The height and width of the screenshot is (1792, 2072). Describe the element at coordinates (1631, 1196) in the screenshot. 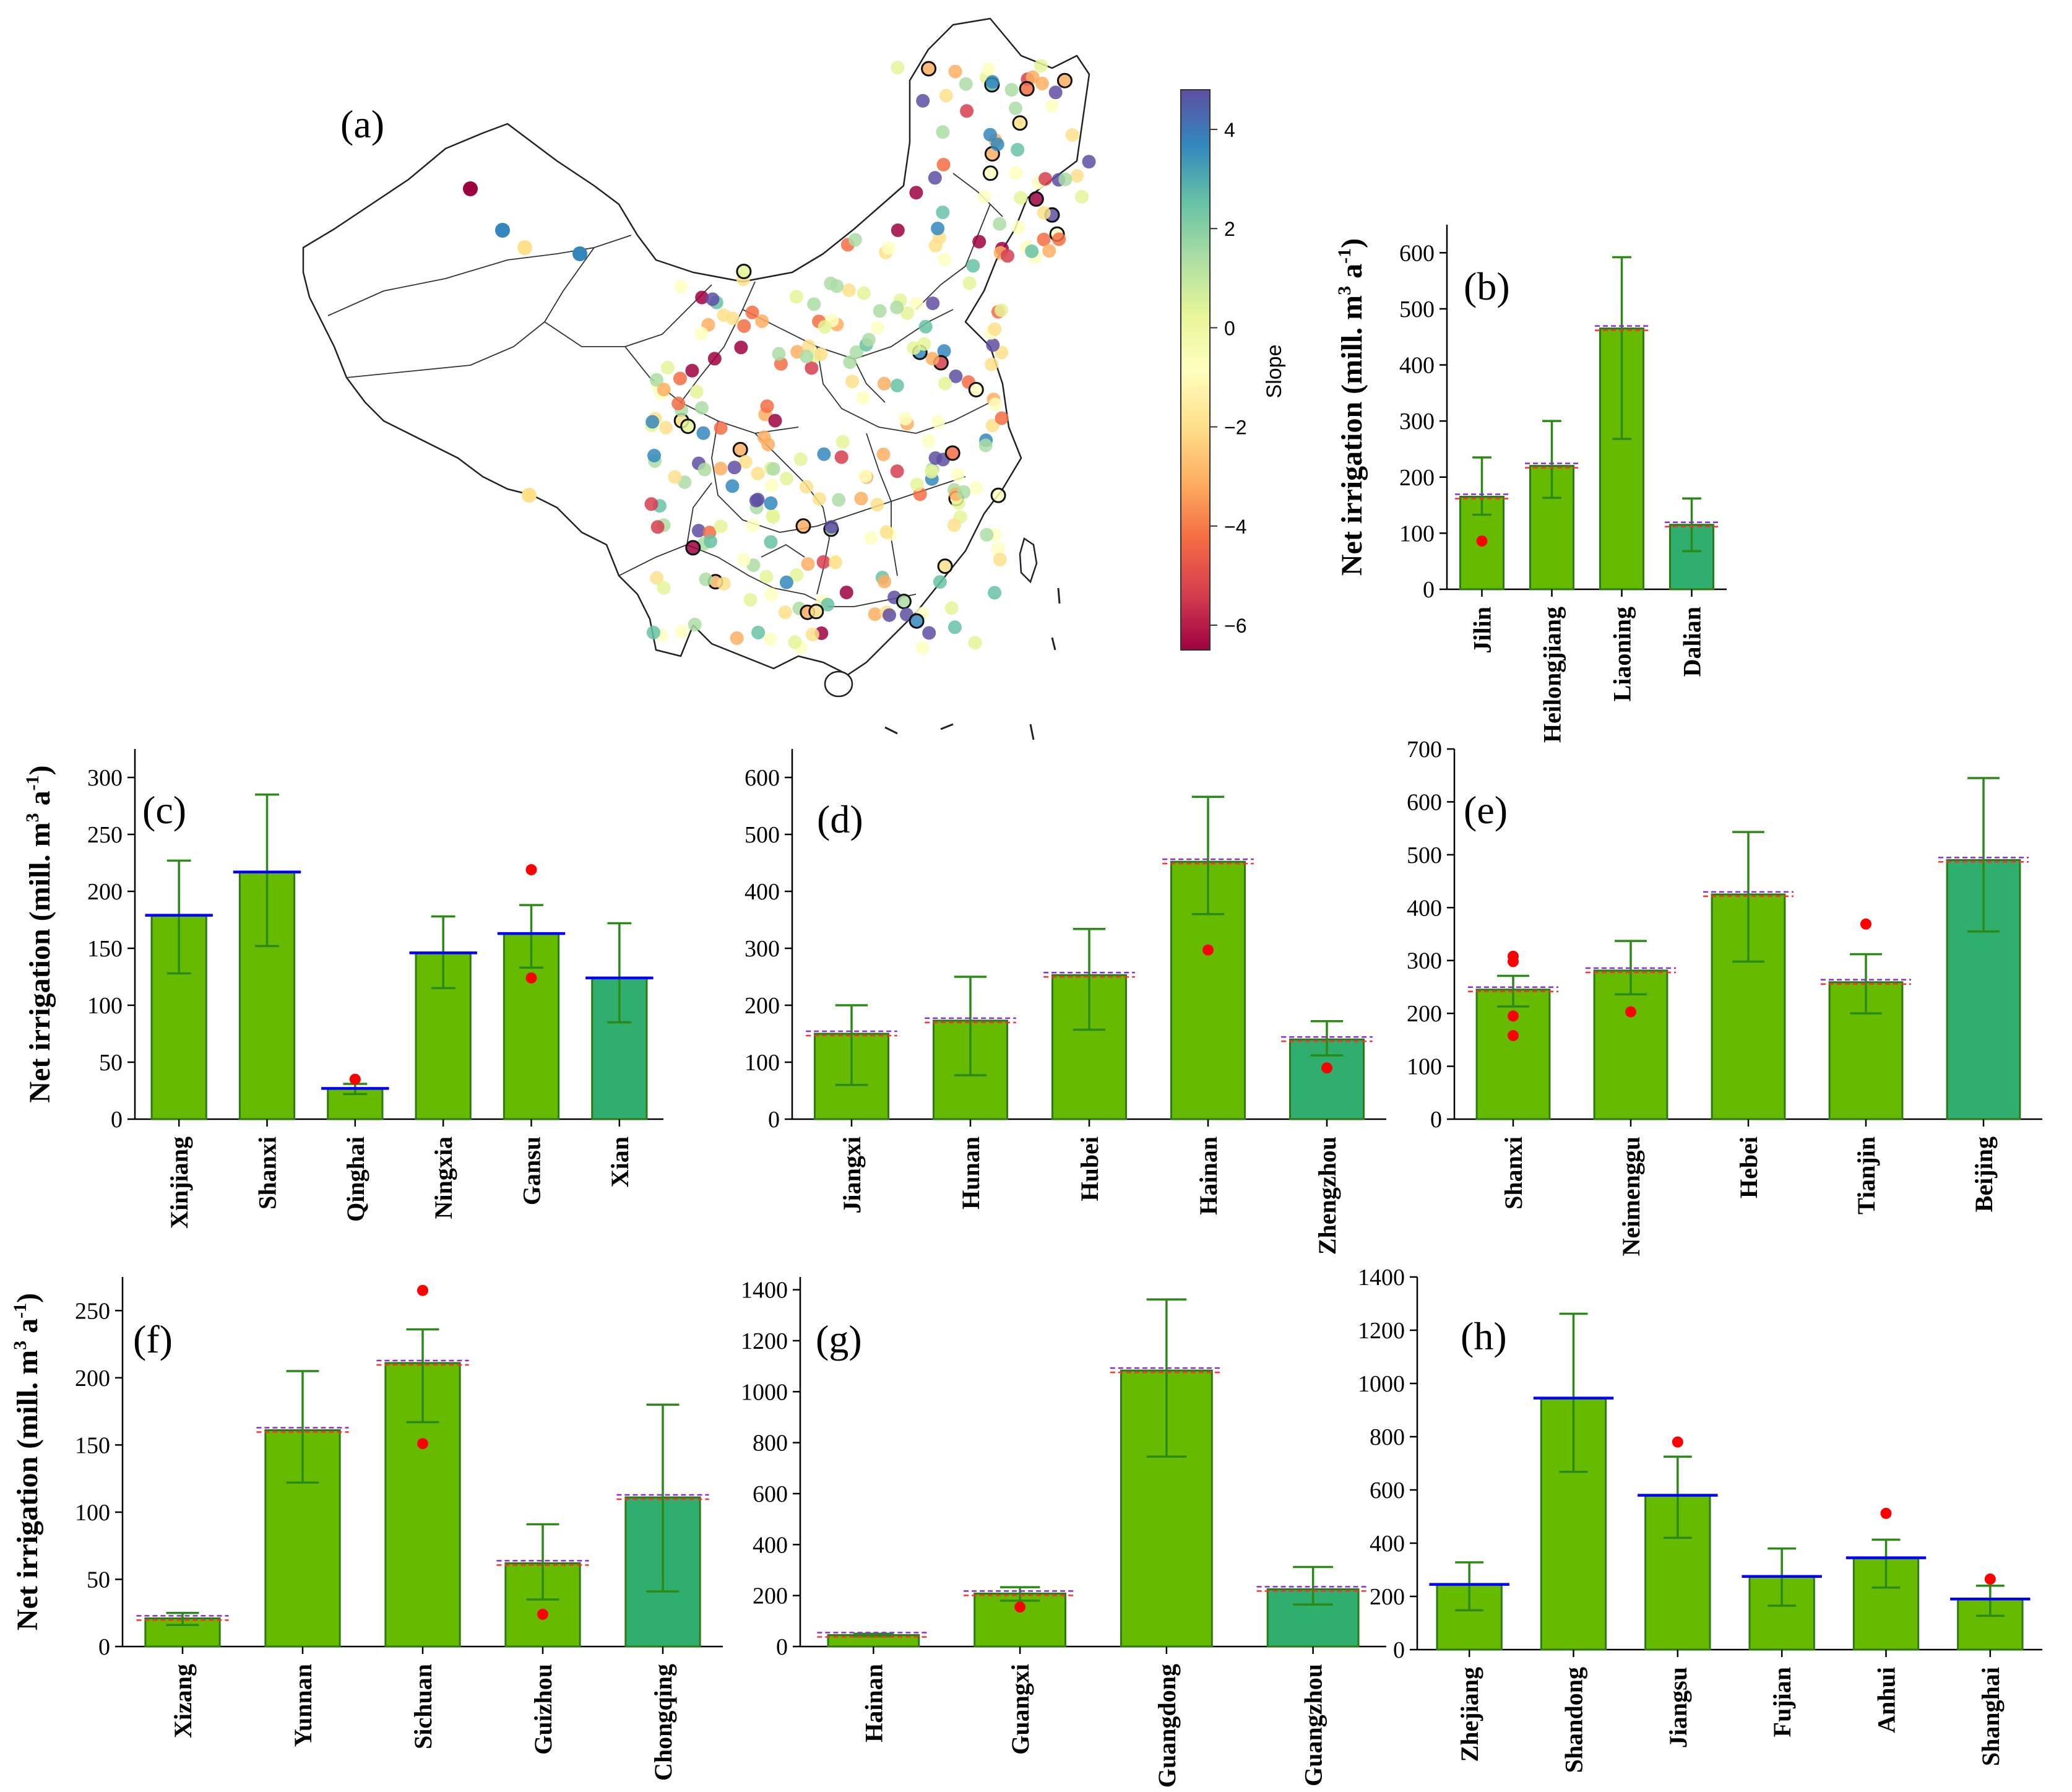

I see `x-tick-label: Neimenggu` at that location.